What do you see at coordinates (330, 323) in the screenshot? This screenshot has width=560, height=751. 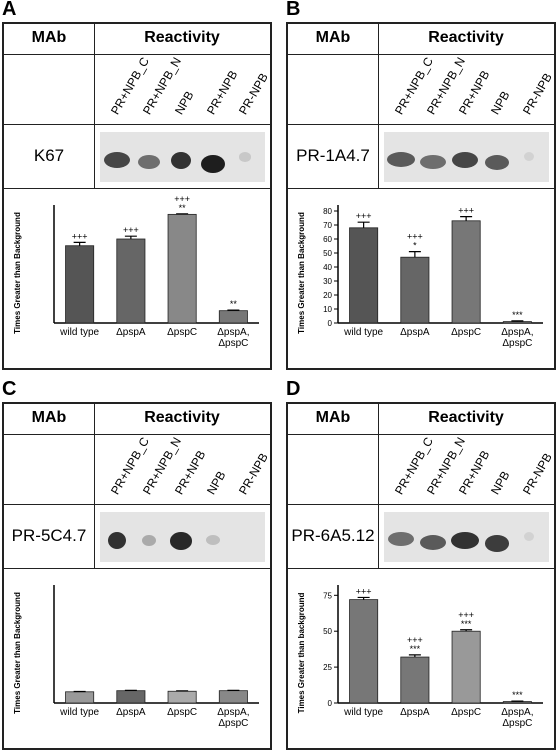 I see `y-tick-label: 0` at bounding box center [330, 323].